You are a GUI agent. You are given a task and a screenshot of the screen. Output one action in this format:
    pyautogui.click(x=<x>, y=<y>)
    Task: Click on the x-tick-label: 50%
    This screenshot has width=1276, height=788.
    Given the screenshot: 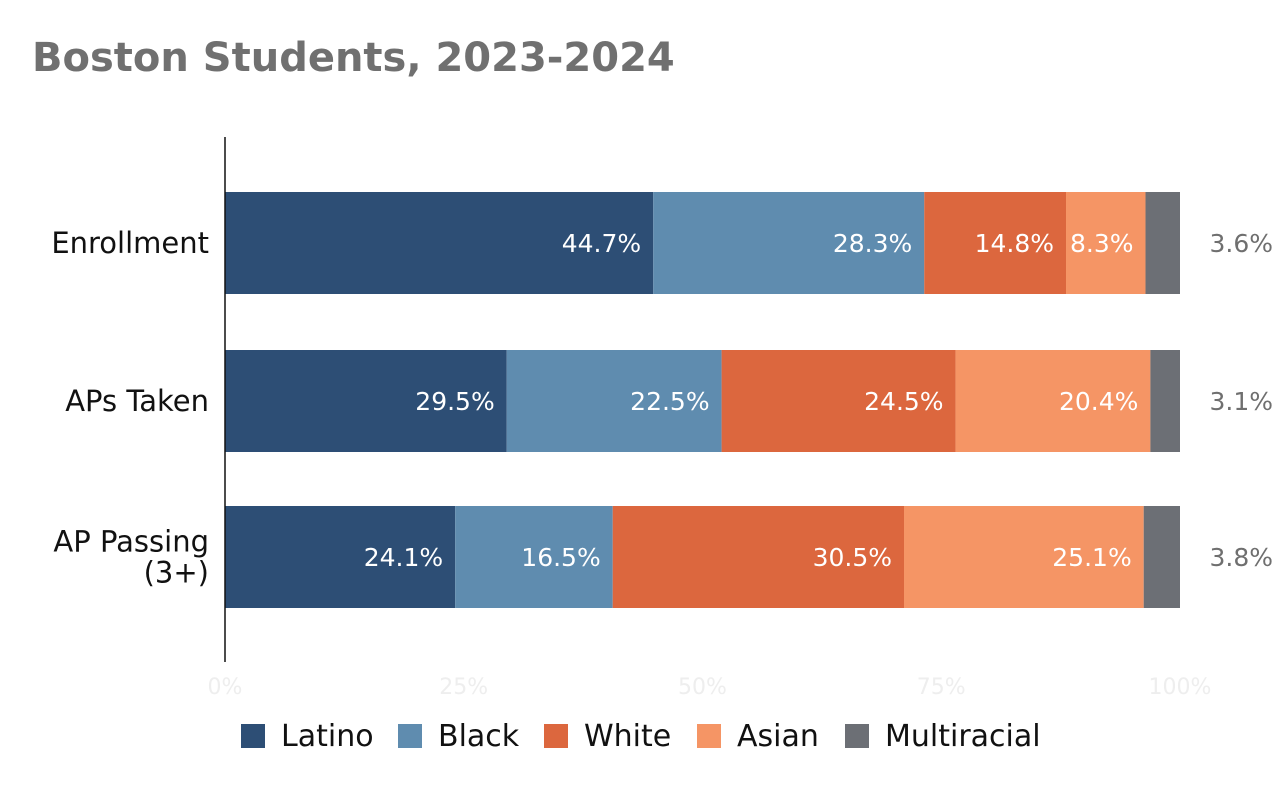 What is the action you would take?
    pyautogui.click(x=702, y=687)
    